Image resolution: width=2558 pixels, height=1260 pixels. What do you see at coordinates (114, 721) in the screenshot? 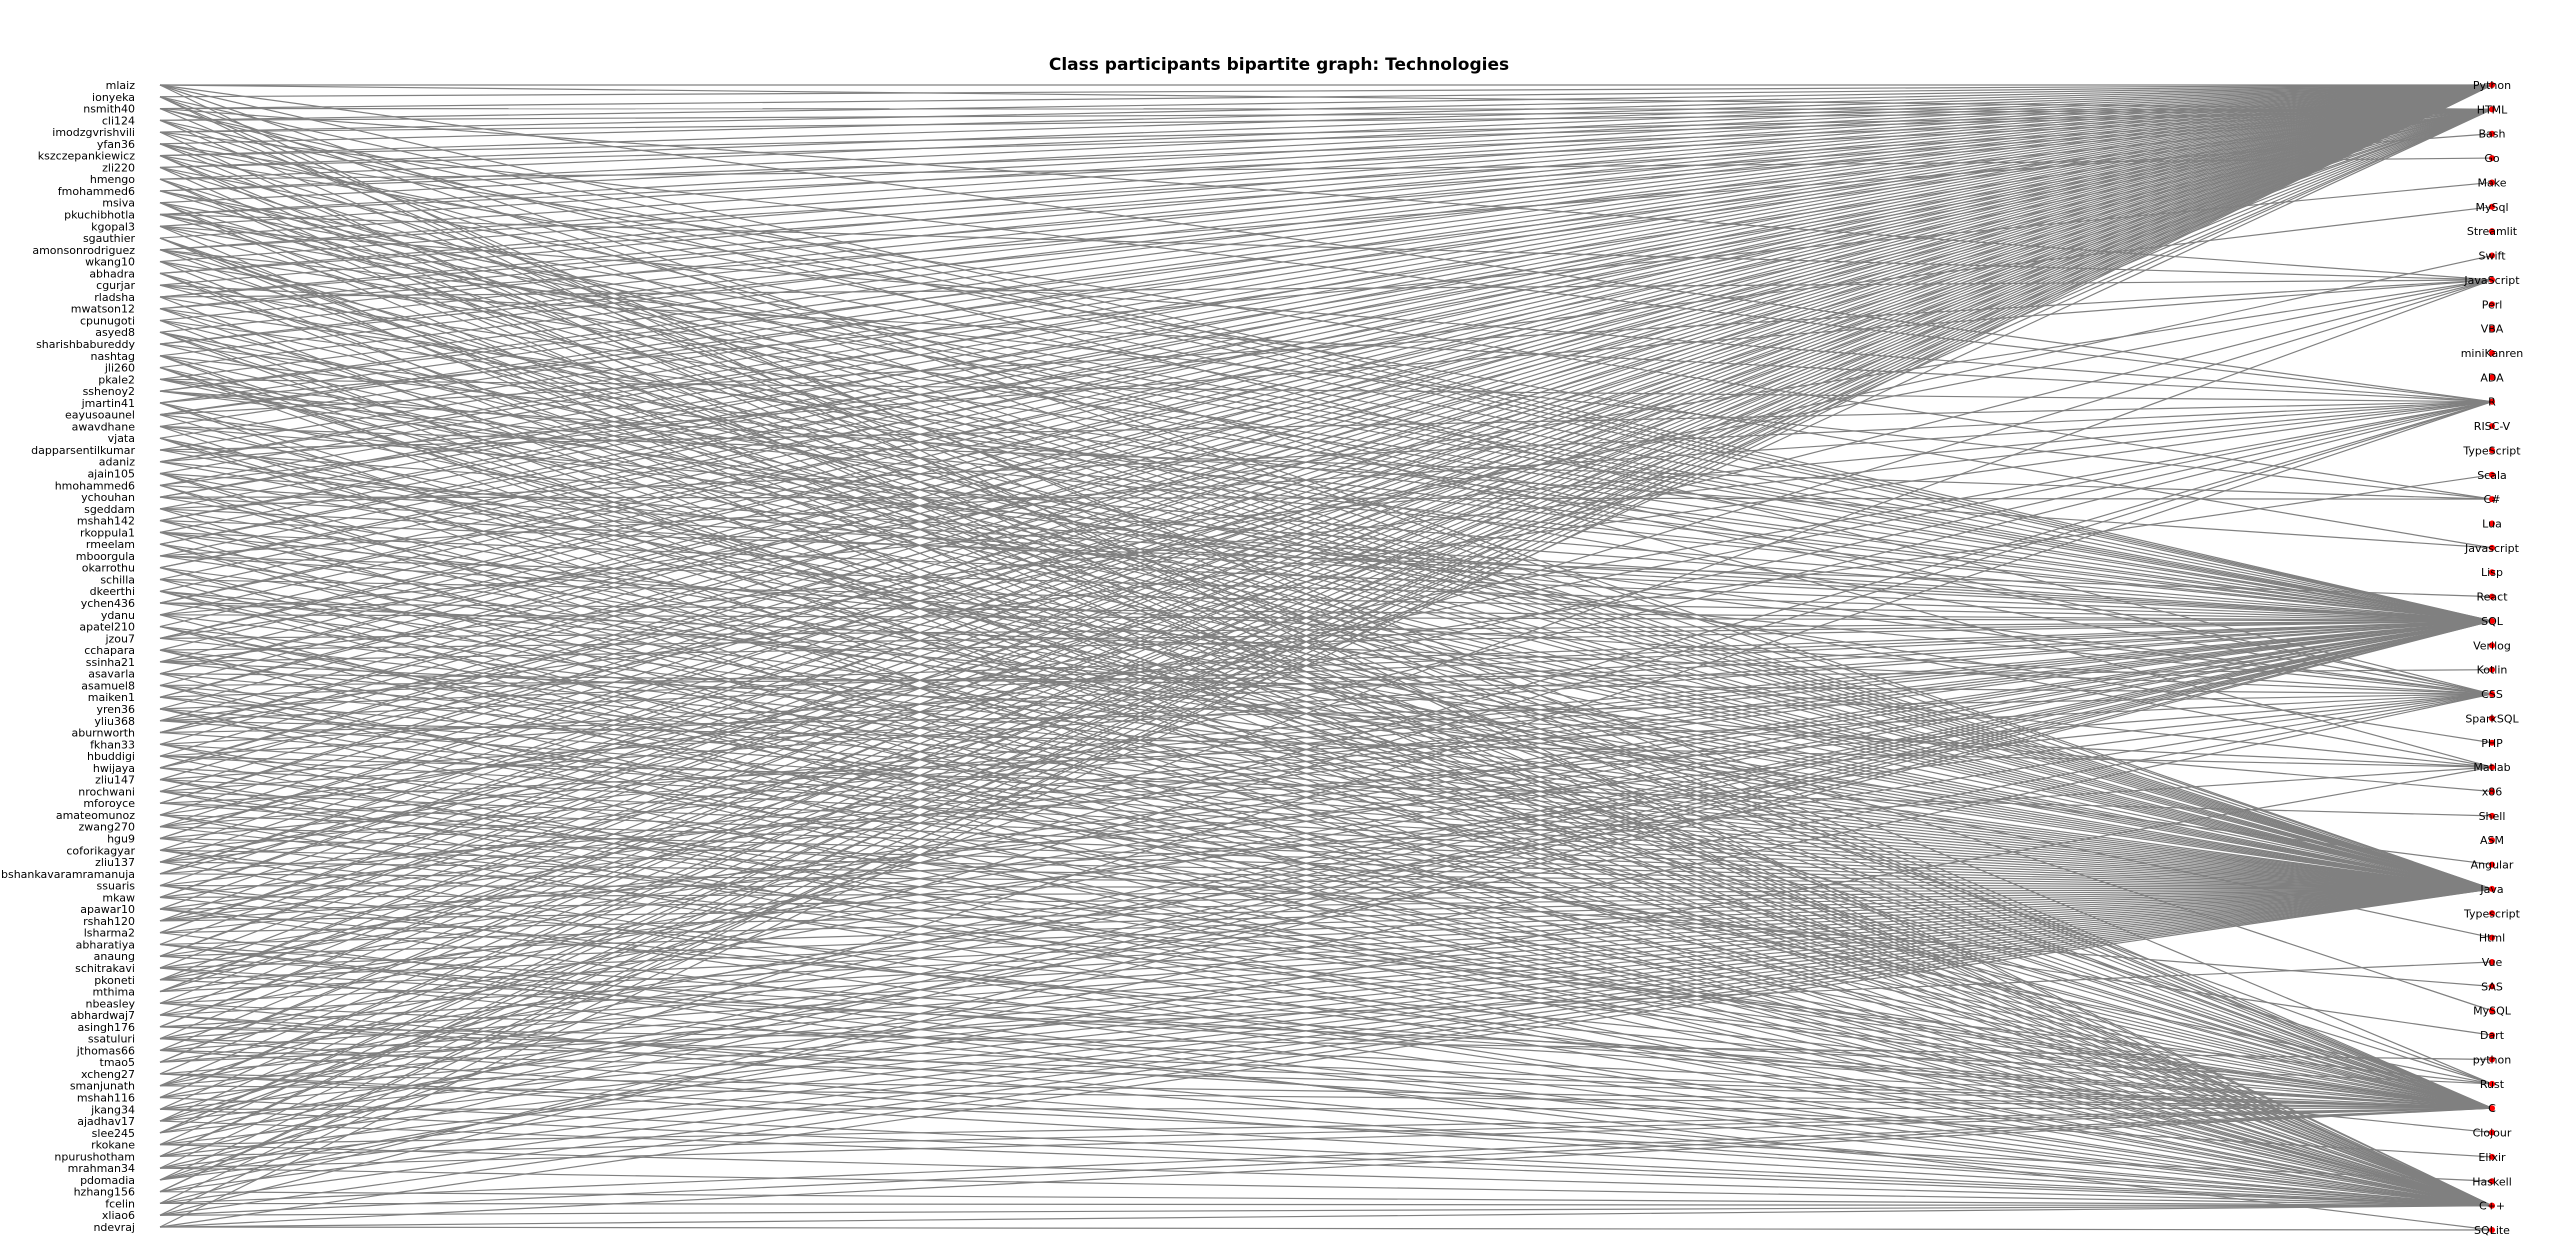
I see `participant-label: yliu368` at bounding box center [114, 721].